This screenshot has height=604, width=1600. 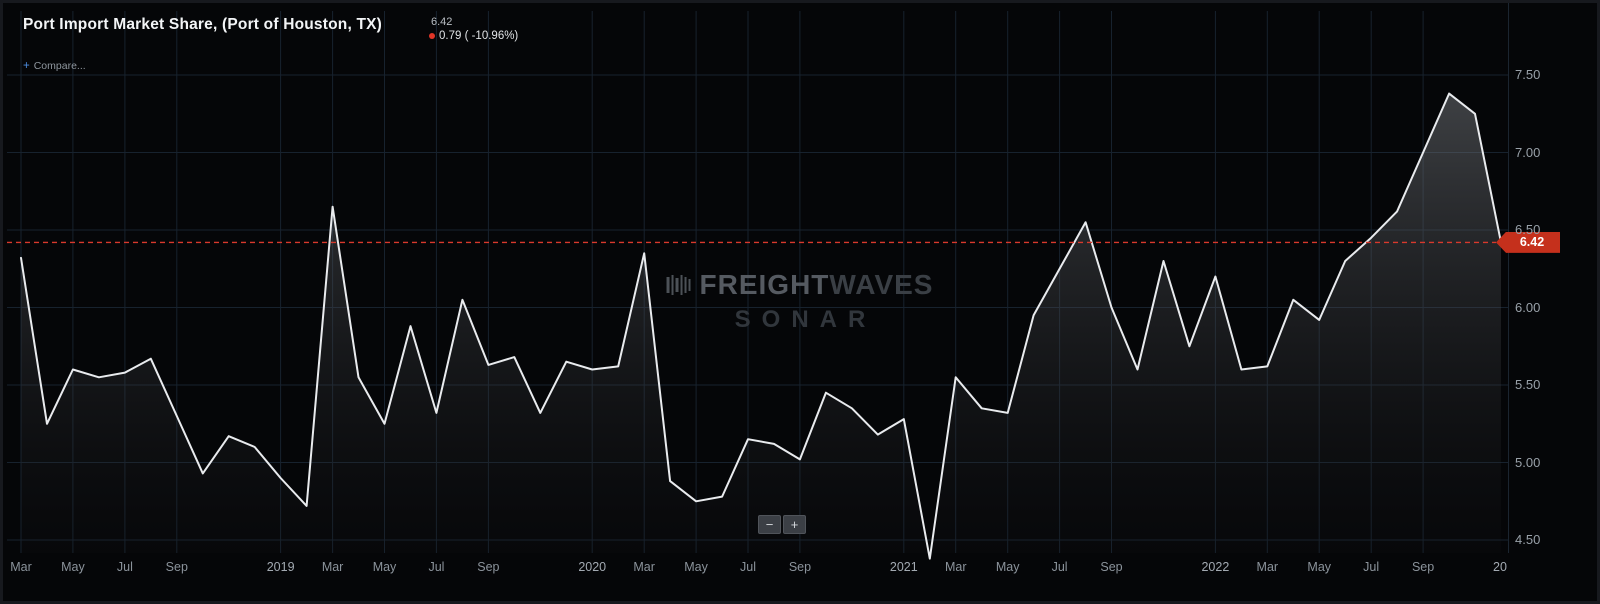 What do you see at coordinates (1528, 152) in the screenshot?
I see `y-axis-label: 7.00` at bounding box center [1528, 152].